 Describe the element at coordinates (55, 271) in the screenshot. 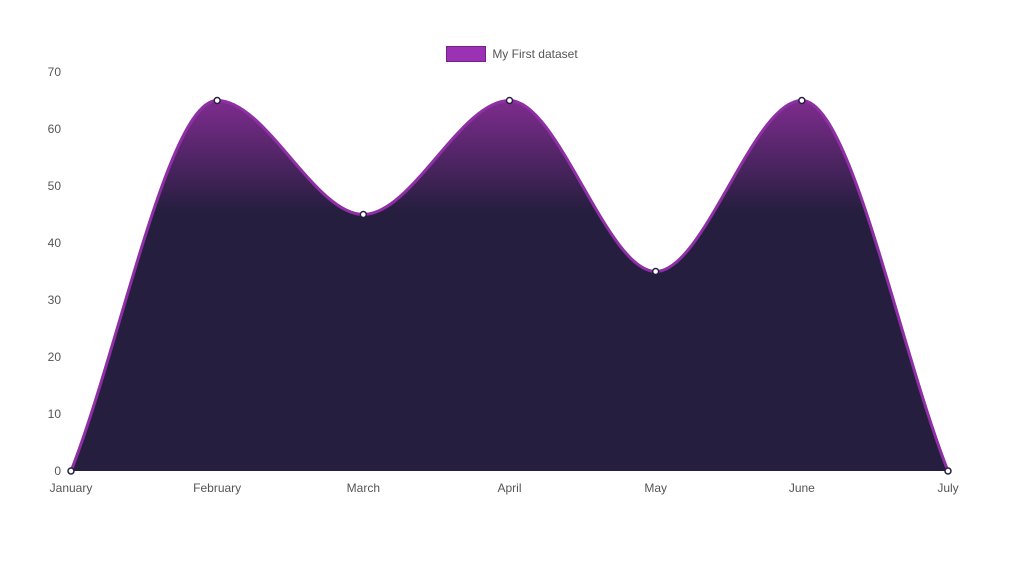

I see `y-axis: 0 10 20 30 40 50 60 70` at that location.